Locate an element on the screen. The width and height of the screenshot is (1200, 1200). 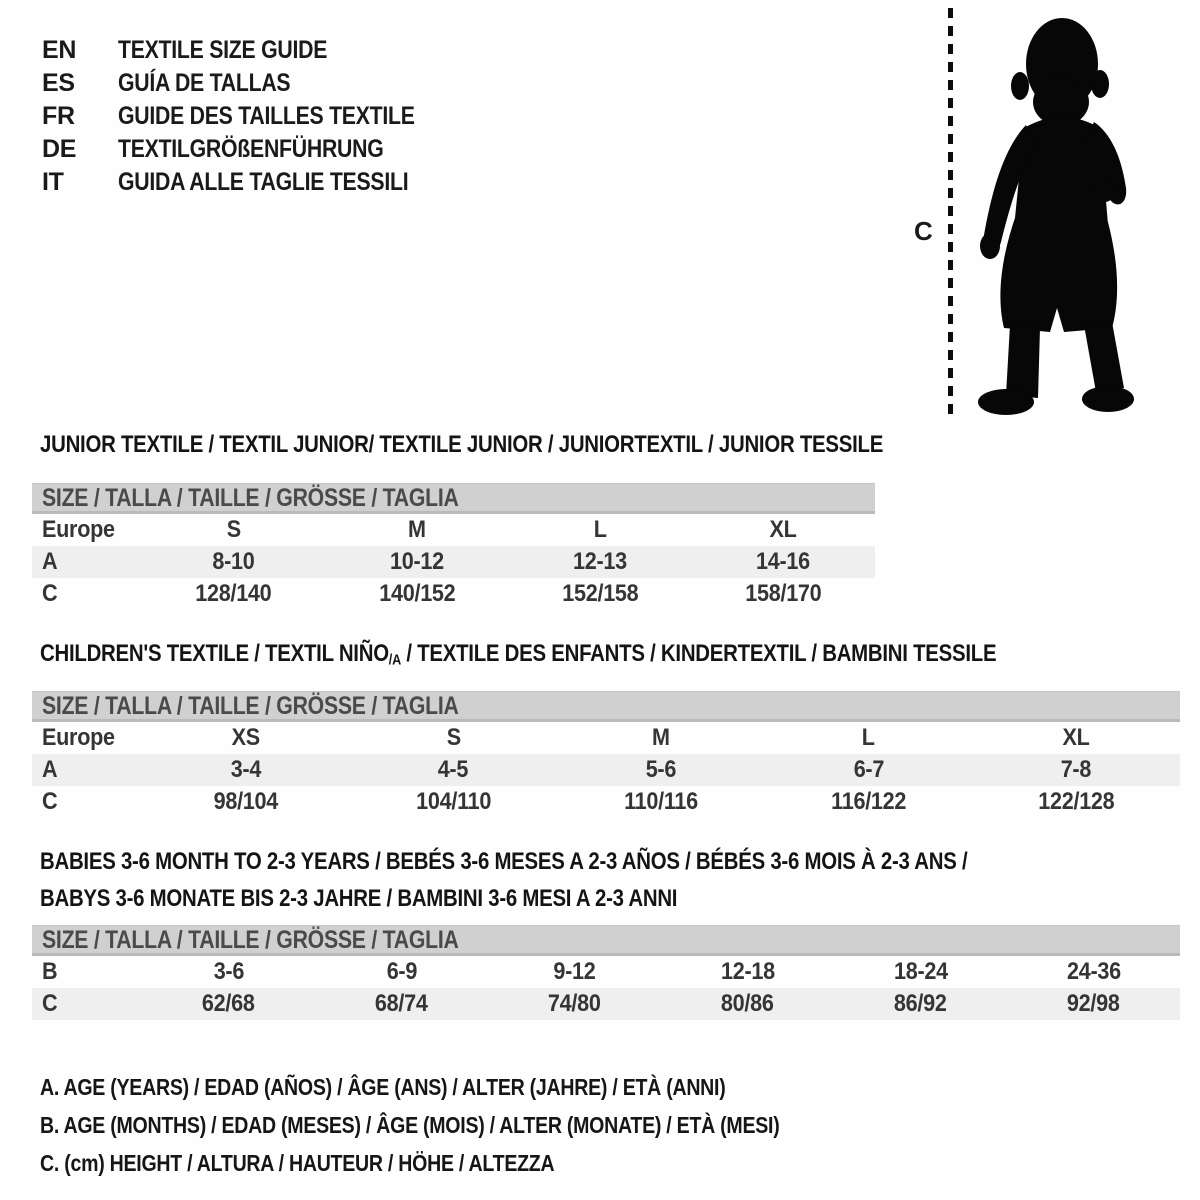
cell: 24-36 is located at coordinates (1093, 971).